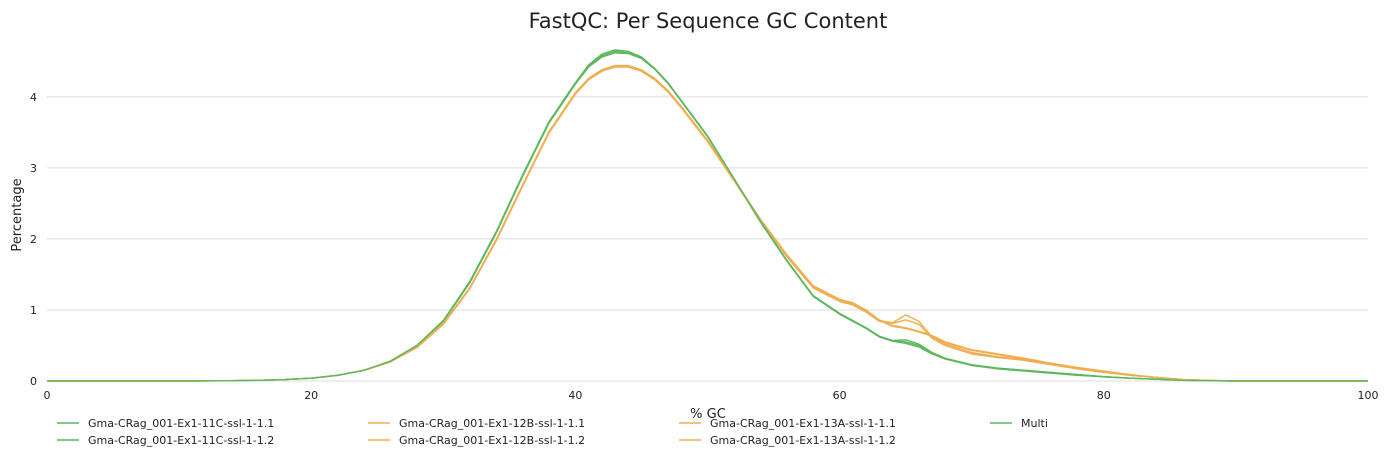 The width and height of the screenshot is (1390, 464). What do you see at coordinates (803, 440) in the screenshot?
I see `legend-label: Gma-CRag_001-Ex1-13A-ssl-1-1.2` at bounding box center [803, 440].